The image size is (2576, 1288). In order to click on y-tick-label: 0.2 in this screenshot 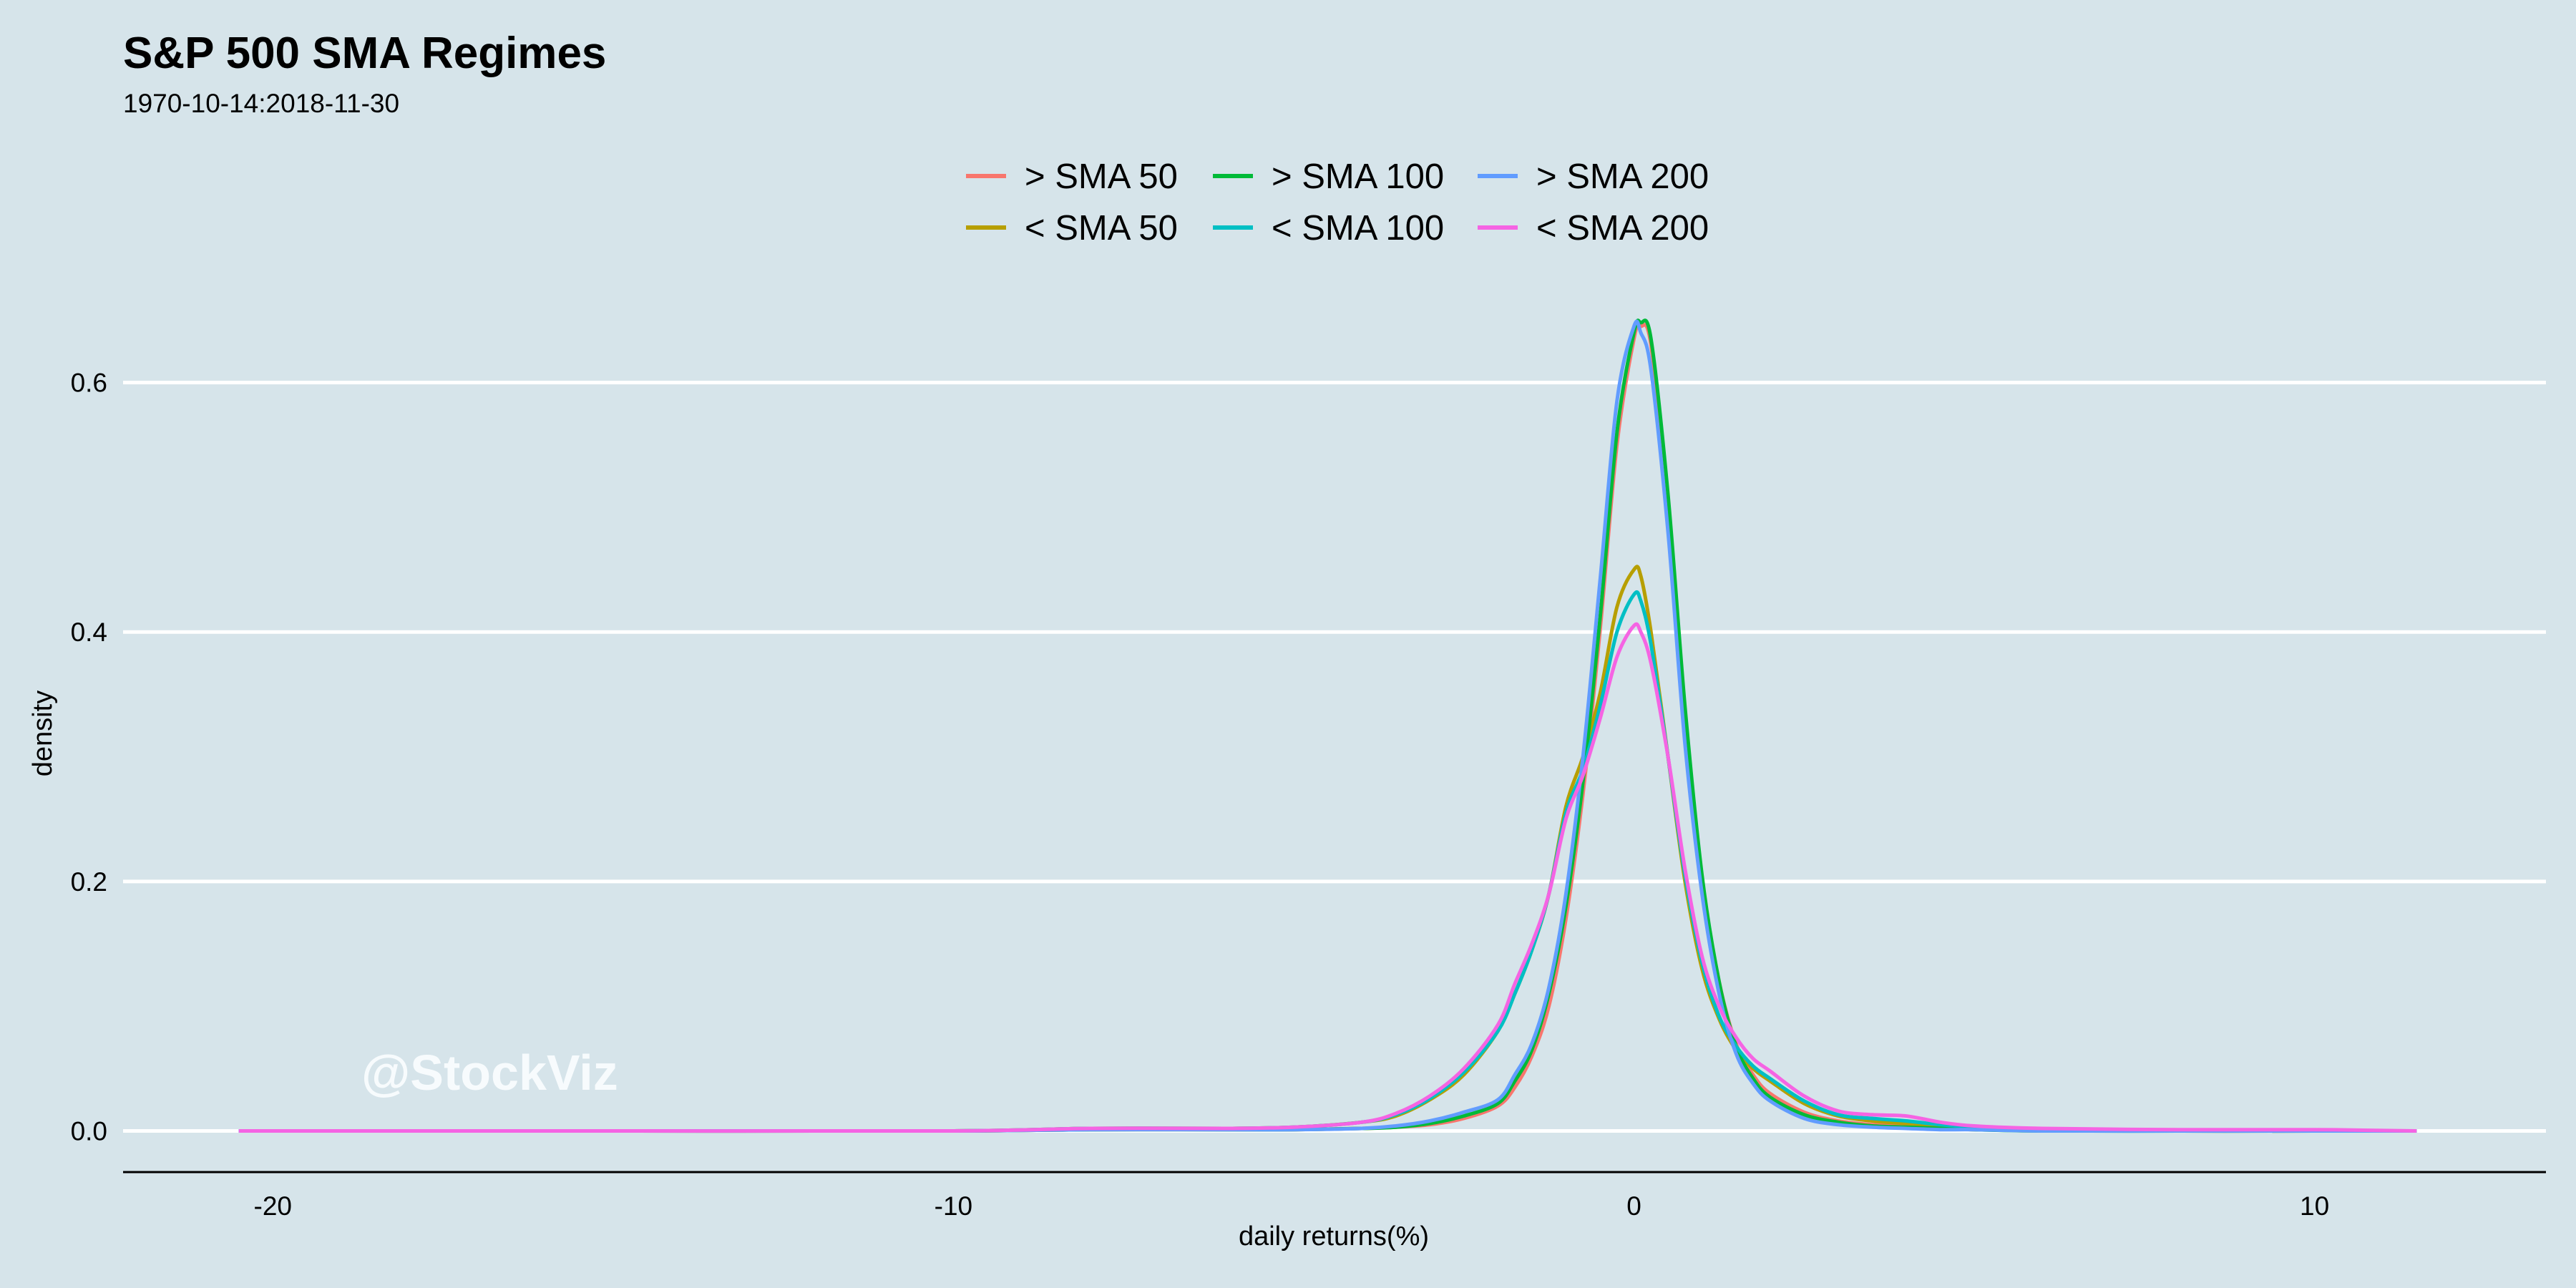, I will do `click(89, 882)`.